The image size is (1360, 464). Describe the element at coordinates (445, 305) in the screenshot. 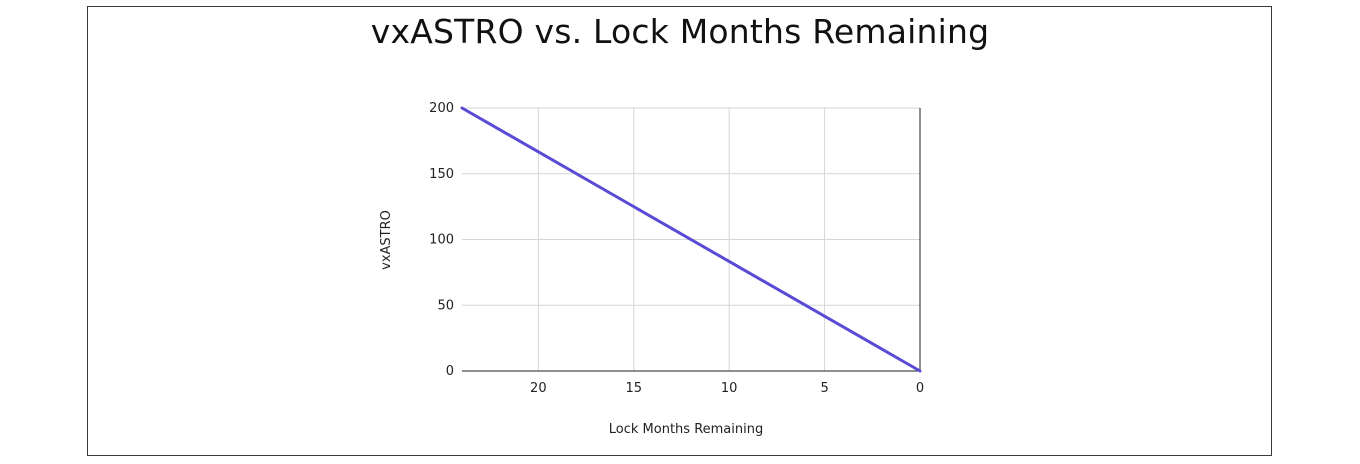

I see `y-tick-label: 50` at that location.